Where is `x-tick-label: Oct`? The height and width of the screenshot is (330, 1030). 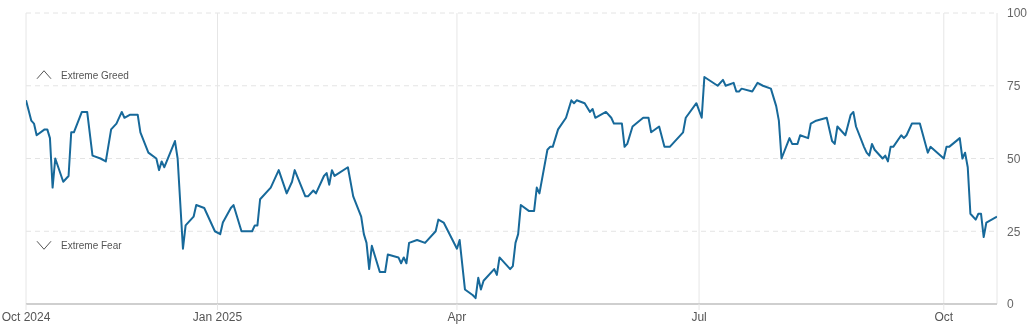
x-tick-label: Oct is located at coordinates (944, 316).